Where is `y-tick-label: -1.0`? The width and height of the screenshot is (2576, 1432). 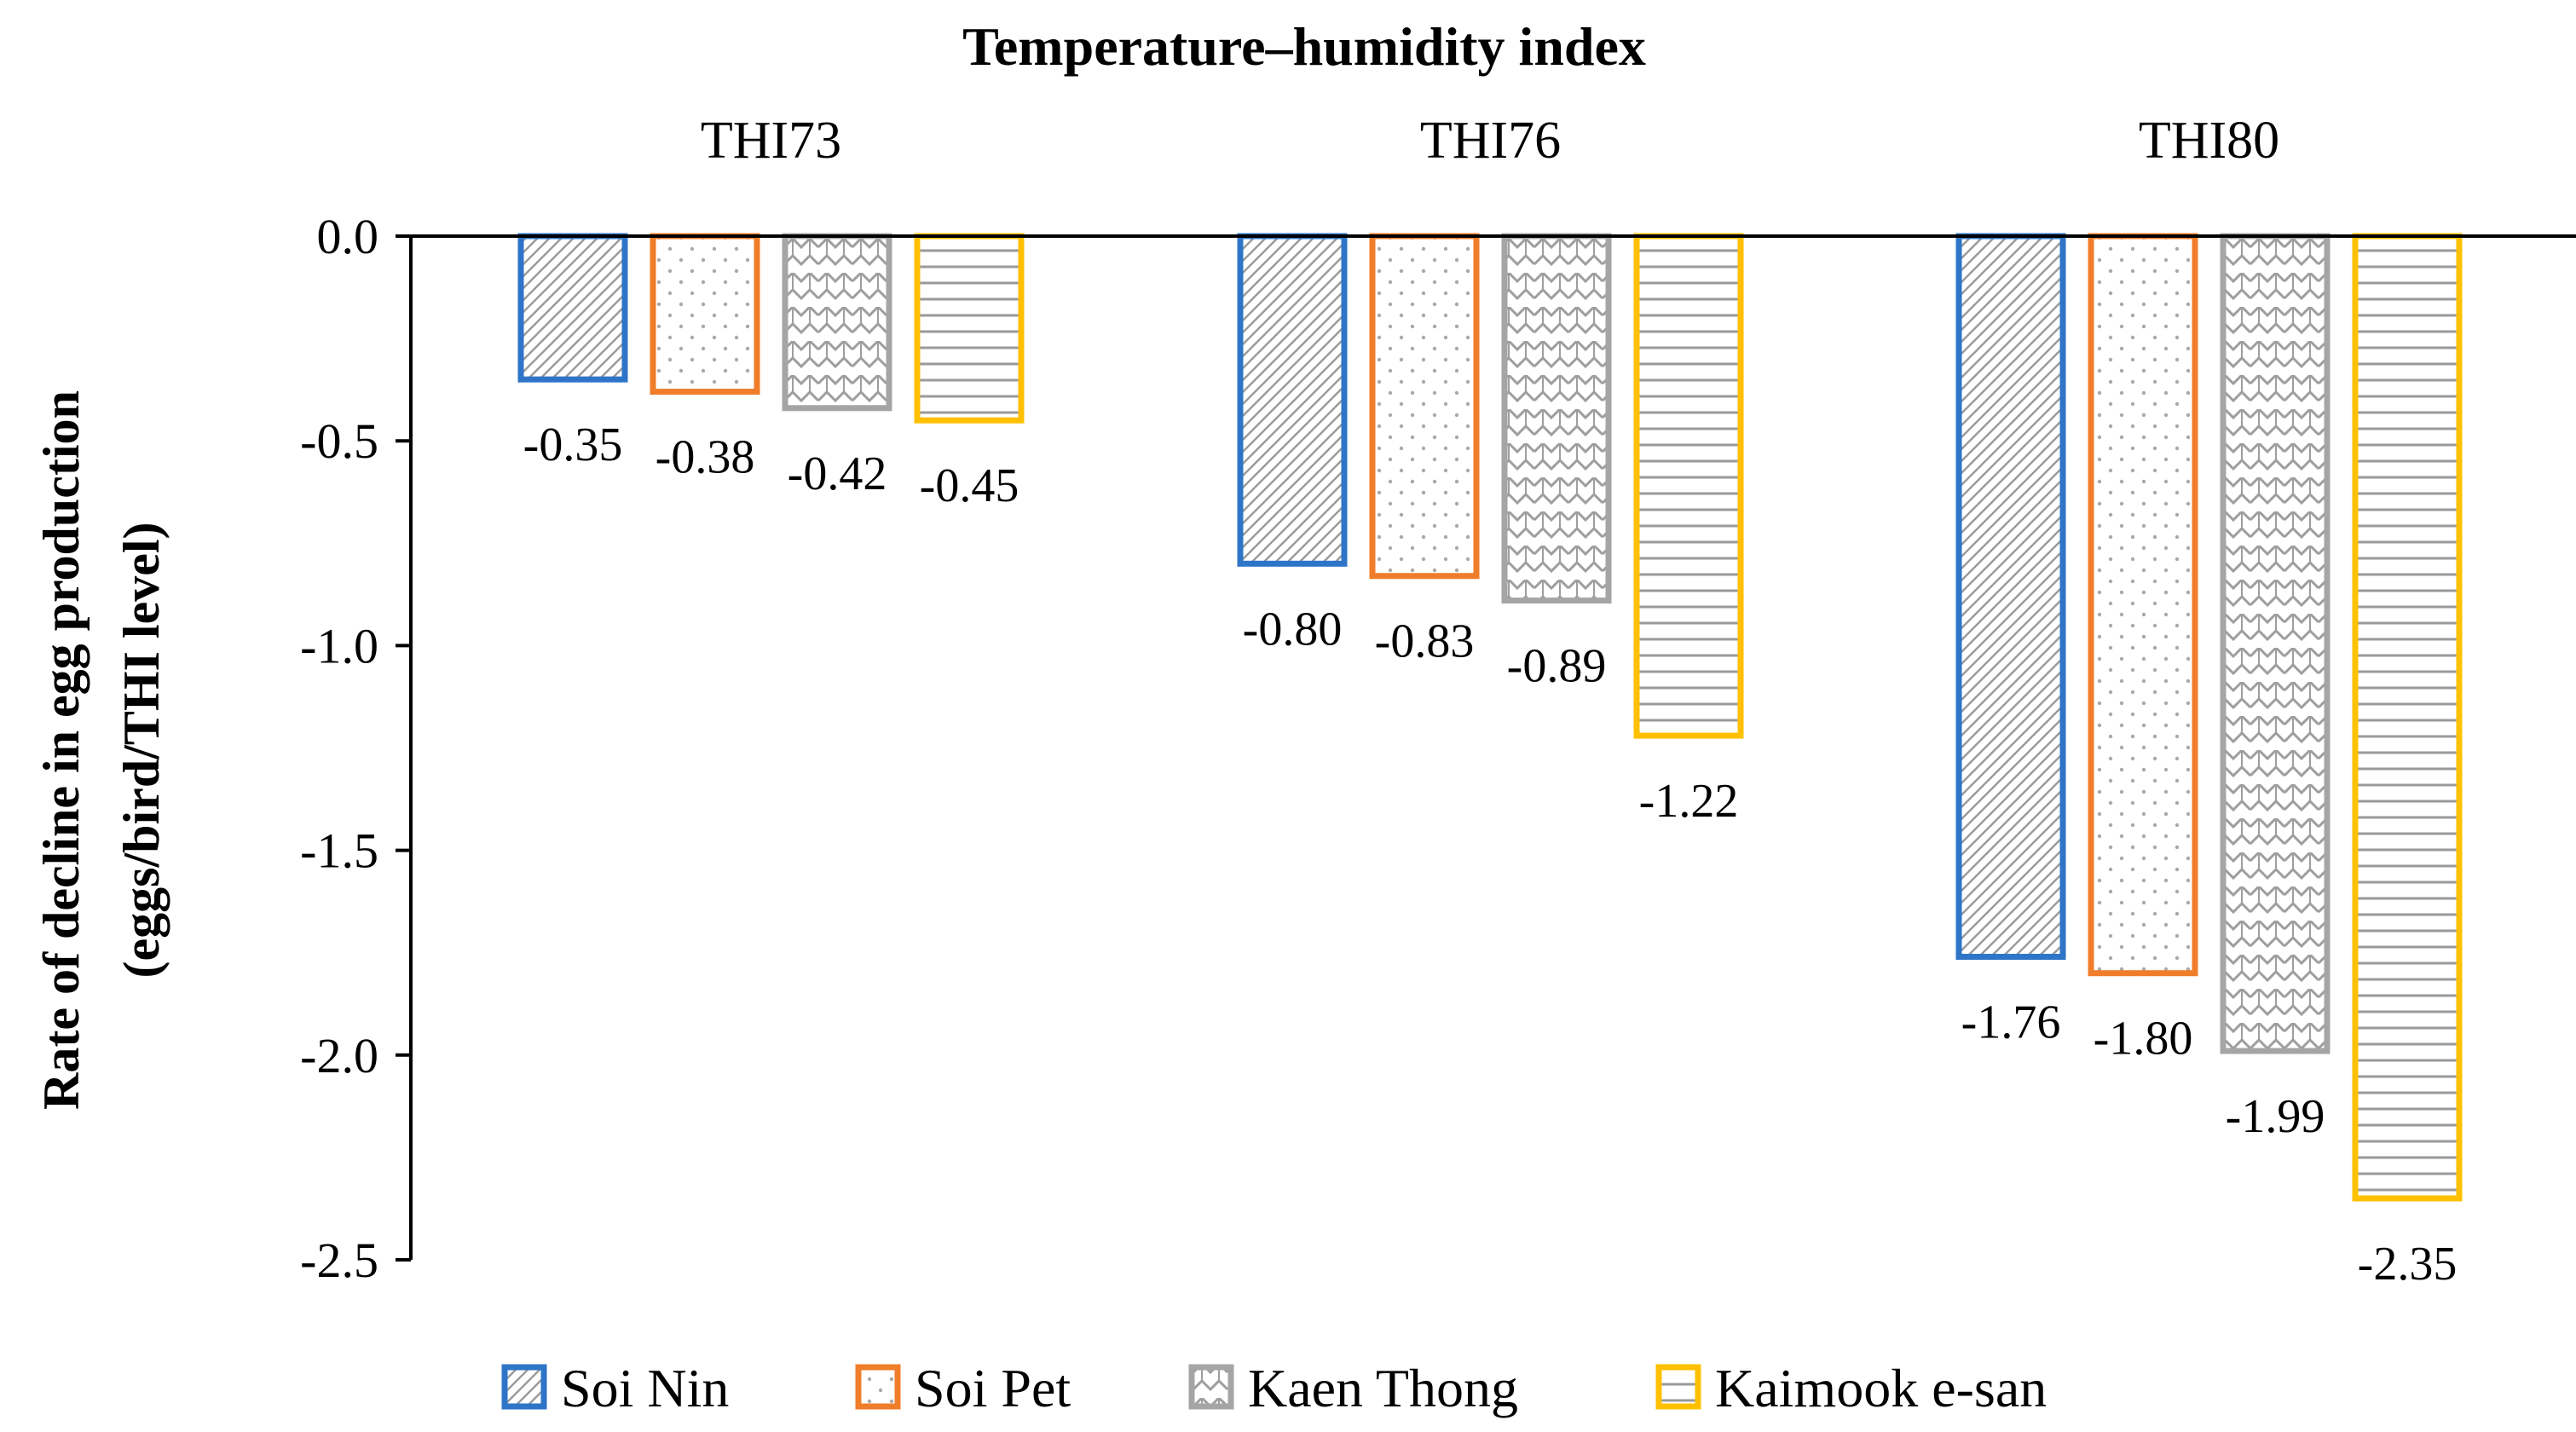
y-tick-label: -1.0 is located at coordinates (339, 645).